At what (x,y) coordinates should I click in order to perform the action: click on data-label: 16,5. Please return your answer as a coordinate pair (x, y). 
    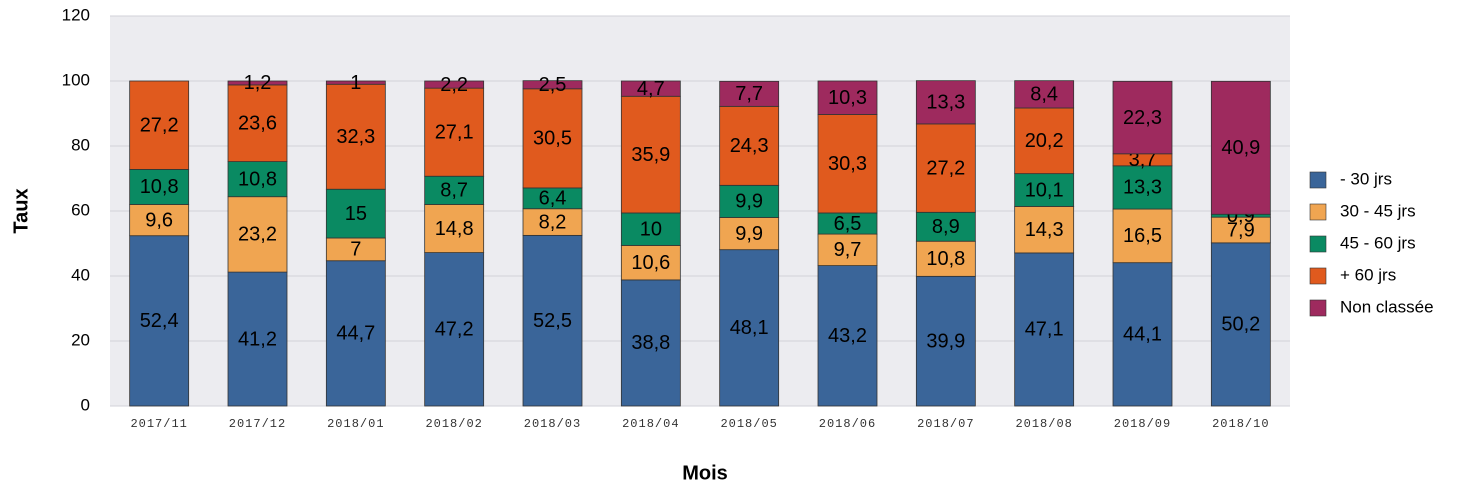
    Looking at the image, I should click on (1142, 236).